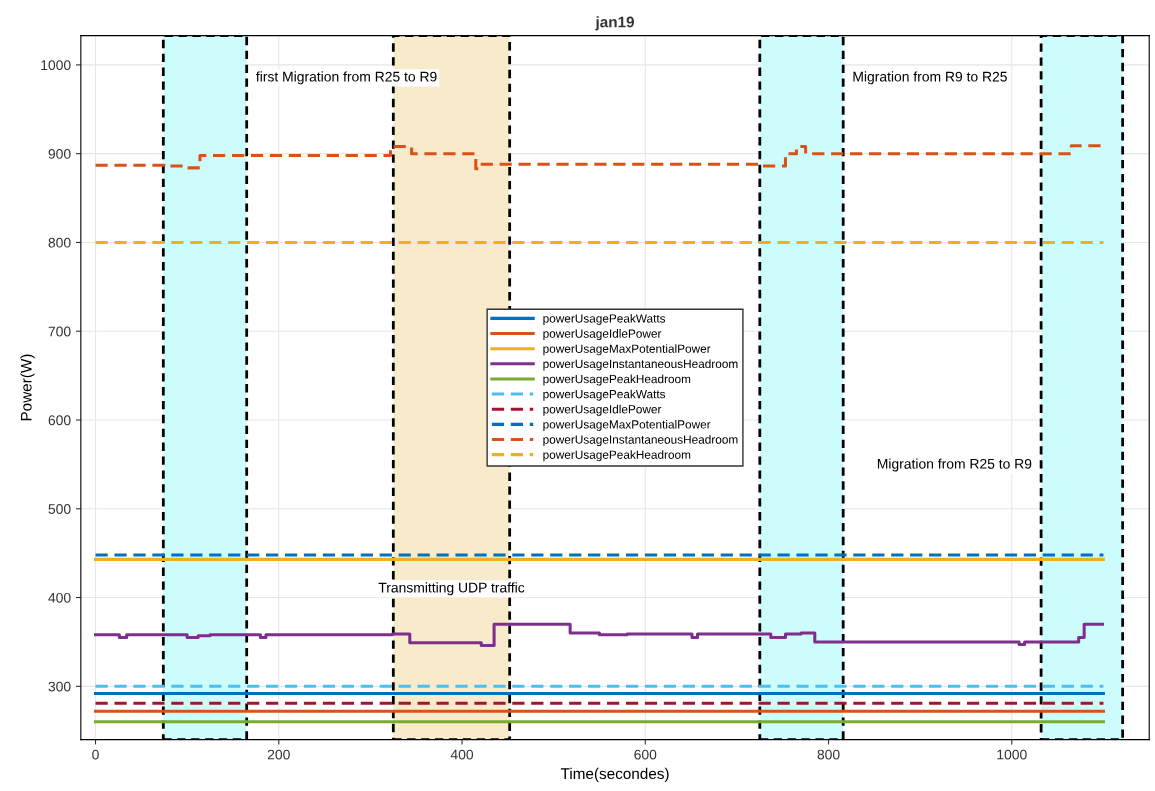 This screenshot has height=791, width=1155. What do you see at coordinates (59, 597) in the screenshot?
I see `y-tick-label: 400` at bounding box center [59, 597].